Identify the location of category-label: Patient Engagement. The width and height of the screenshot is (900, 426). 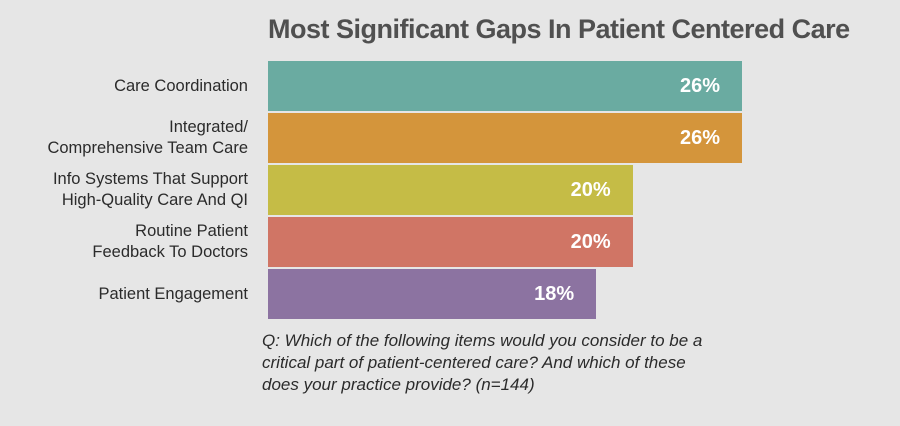
(173, 293).